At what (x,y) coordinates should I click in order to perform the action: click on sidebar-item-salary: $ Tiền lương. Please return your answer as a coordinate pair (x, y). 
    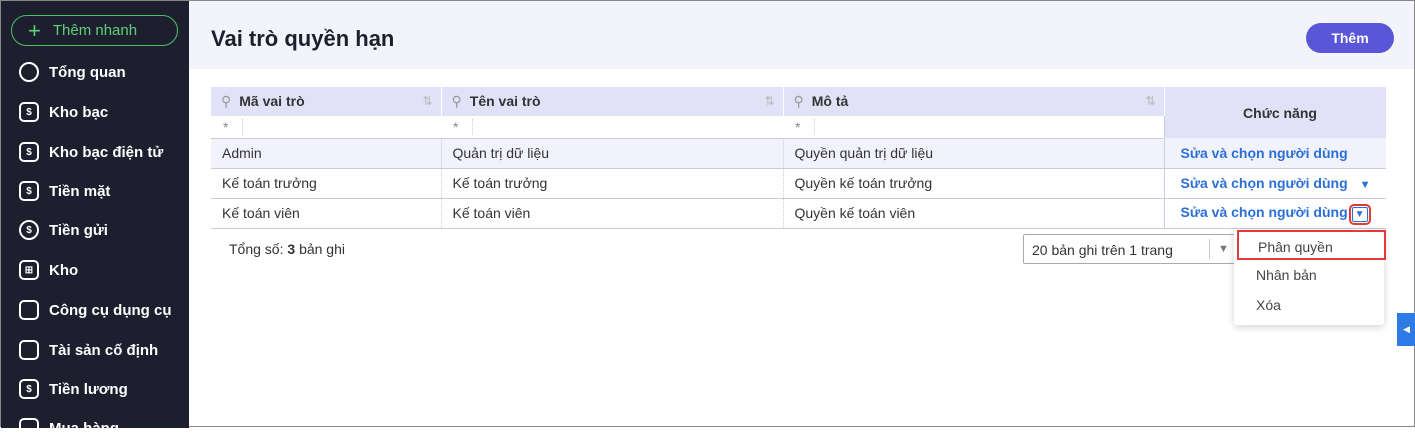
    Looking at the image, I should click on (73, 389).